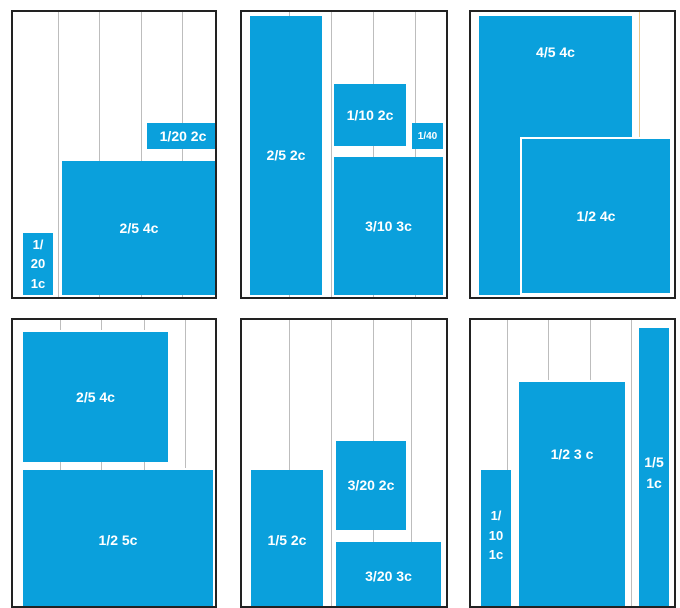 The image size is (680, 608). Describe the element at coordinates (572, 494) in the screenshot. I see `content-block: 1/2 3 c` at that location.